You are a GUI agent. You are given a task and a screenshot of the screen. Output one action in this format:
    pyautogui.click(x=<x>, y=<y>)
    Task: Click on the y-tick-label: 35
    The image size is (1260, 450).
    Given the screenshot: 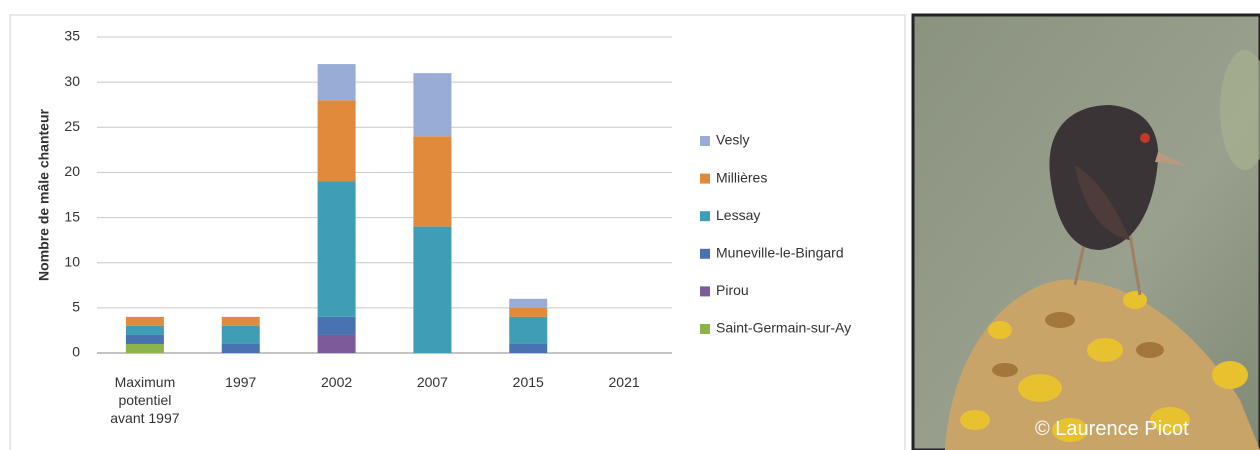 What is the action you would take?
    pyautogui.click(x=72, y=36)
    